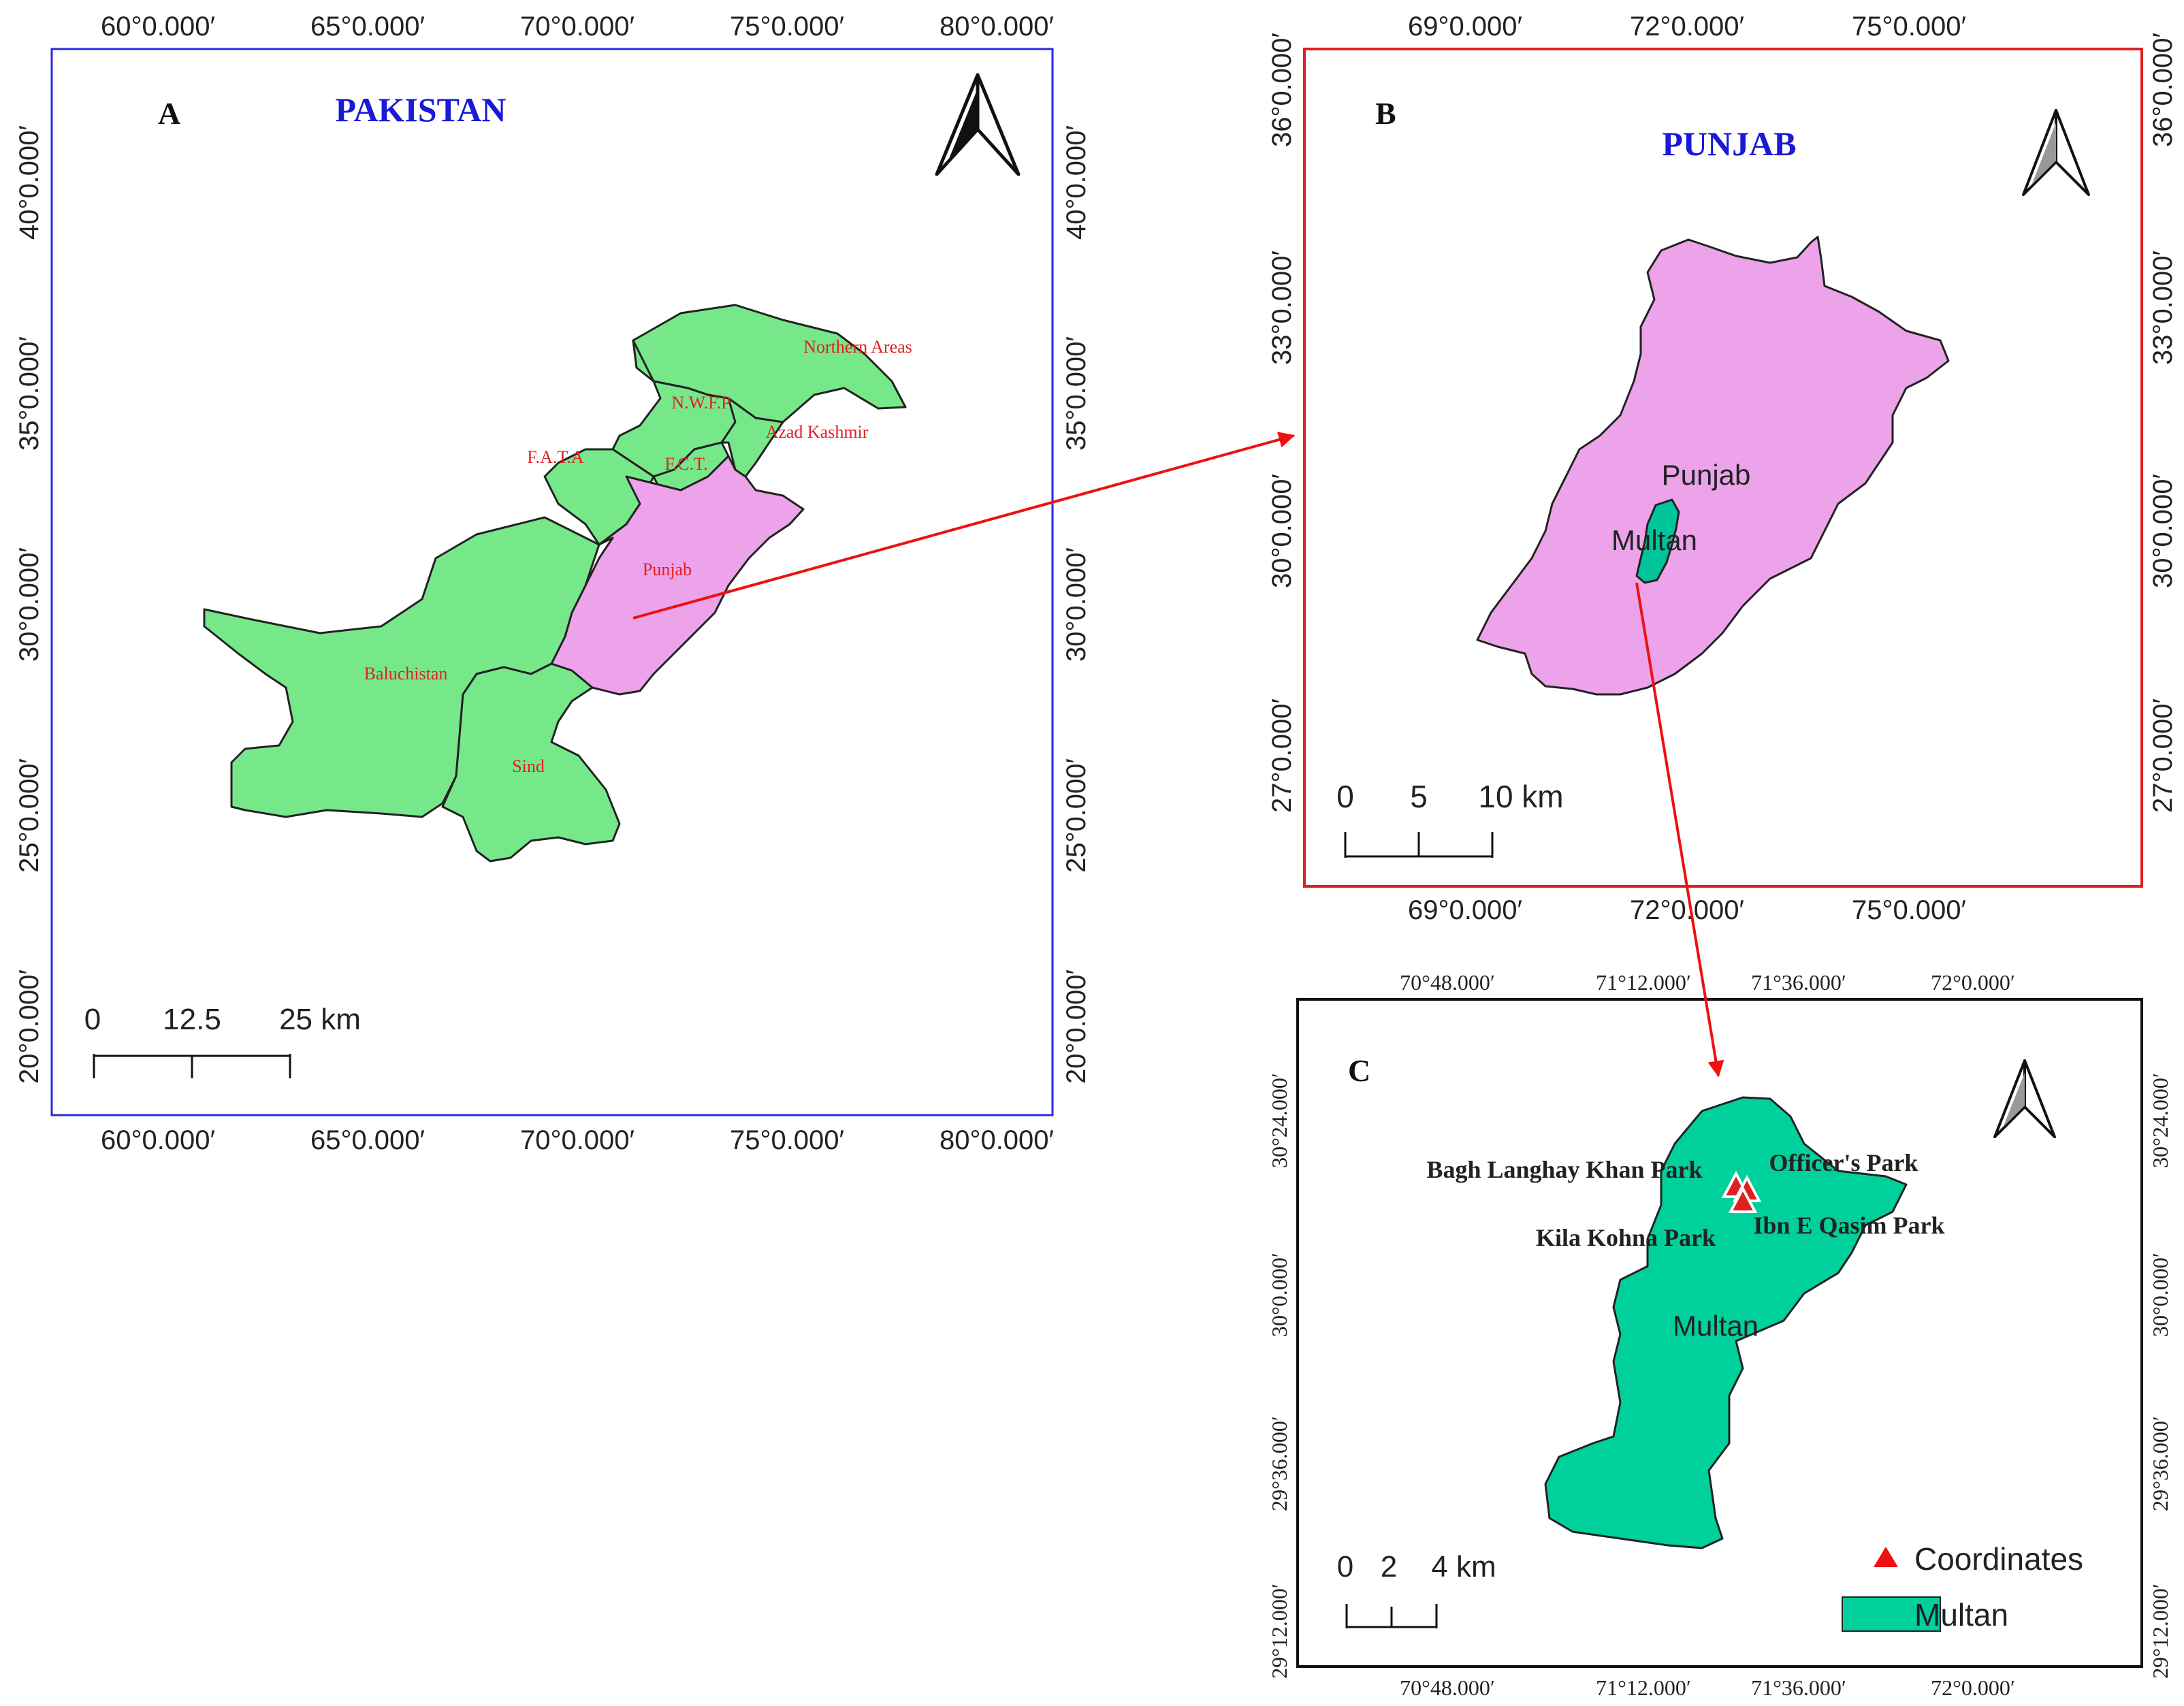 The image size is (2184, 1706). Describe the element at coordinates (1450, 818) in the screenshot. I see `panel-b-scale-bar: 0 5 10 km` at that location.